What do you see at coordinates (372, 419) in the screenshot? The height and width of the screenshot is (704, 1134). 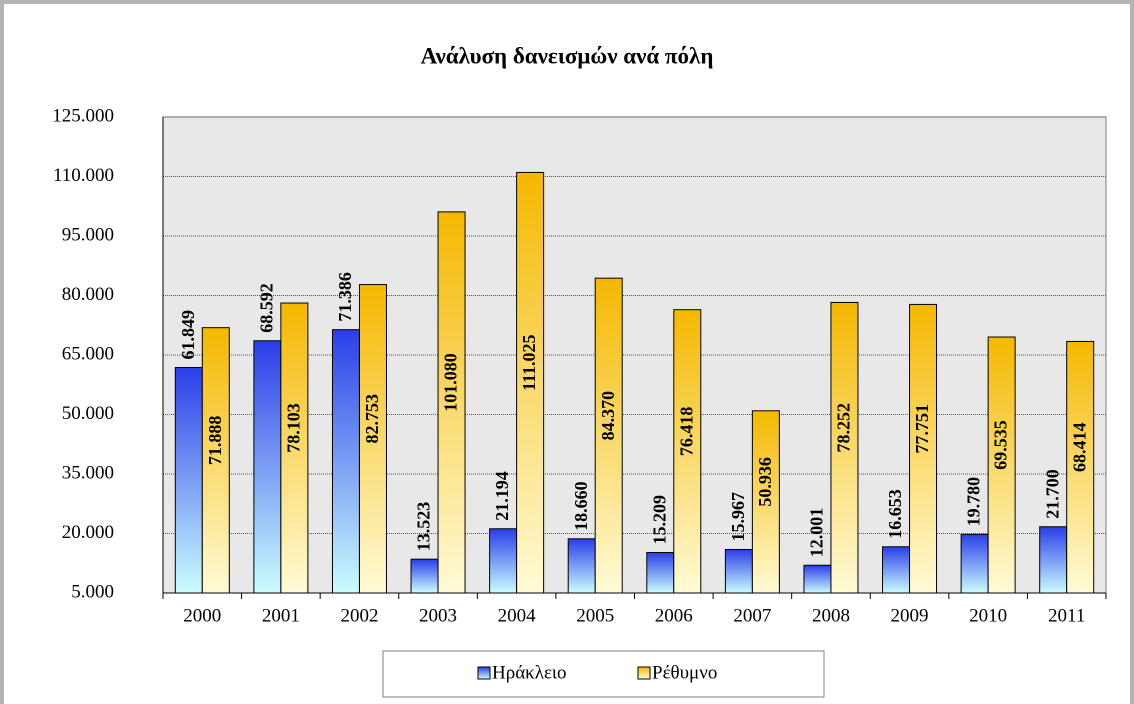 I see `data-label: 82.753` at bounding box center [372, 419].